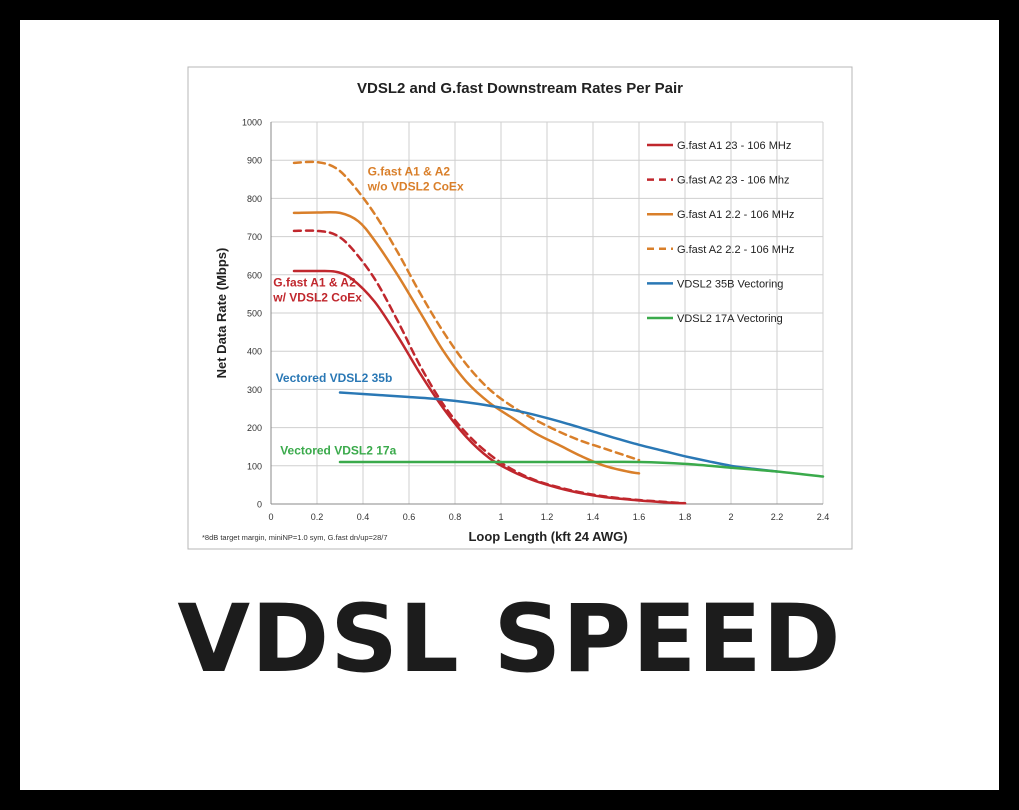  Describe the element at coordinates (338, 450) in the screenshot. I see `annotation-3: Vectored VDSL2 17a` at that location.